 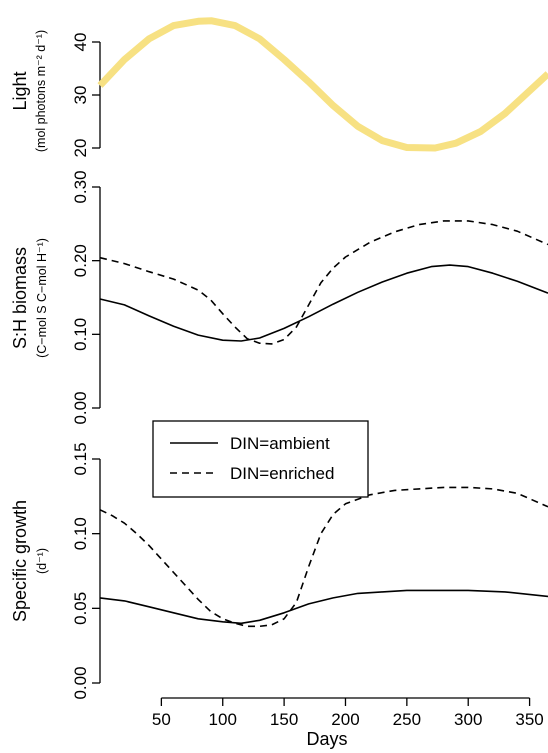 I want to click on x-tick-label: 200, so click(x=345, y=719).